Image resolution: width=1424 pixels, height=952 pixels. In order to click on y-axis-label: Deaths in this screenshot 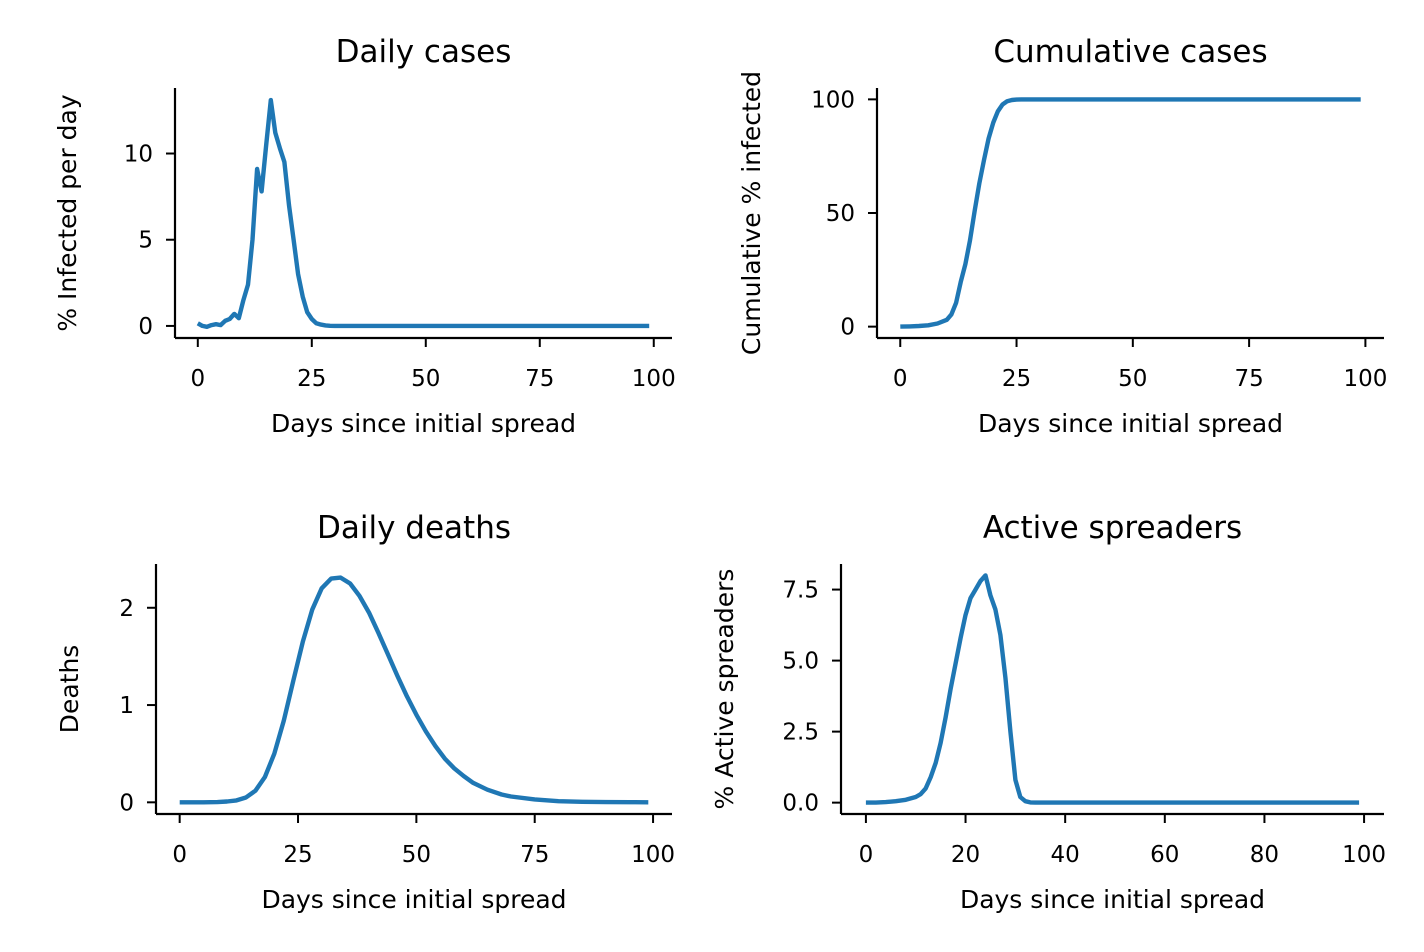, I will do `click(69, 689)`.